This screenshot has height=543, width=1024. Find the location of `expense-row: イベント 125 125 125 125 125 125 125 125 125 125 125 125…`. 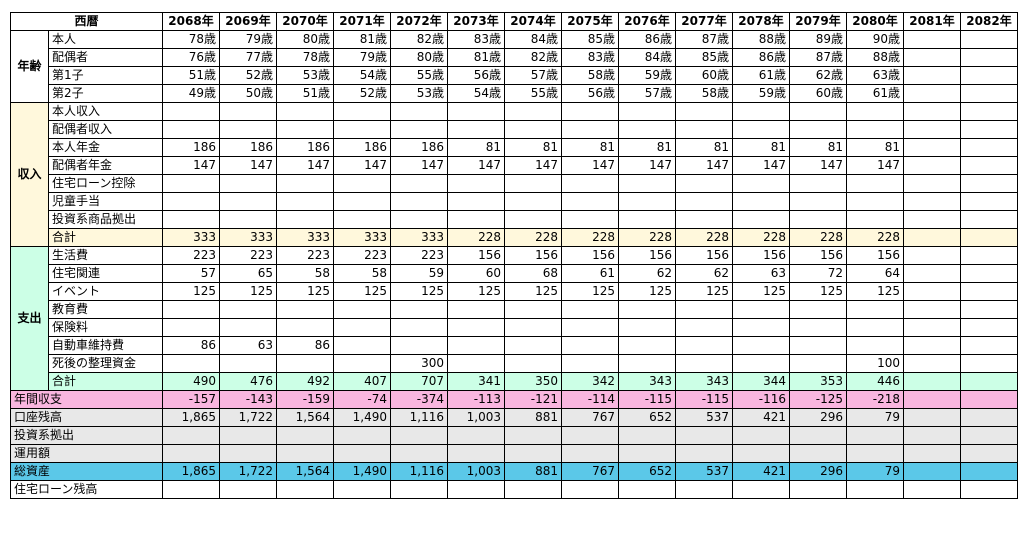

expense-row: イベント 125 125 125 125 125 125 125 125 125 125 125 125… is located at coordinates (514, 291).